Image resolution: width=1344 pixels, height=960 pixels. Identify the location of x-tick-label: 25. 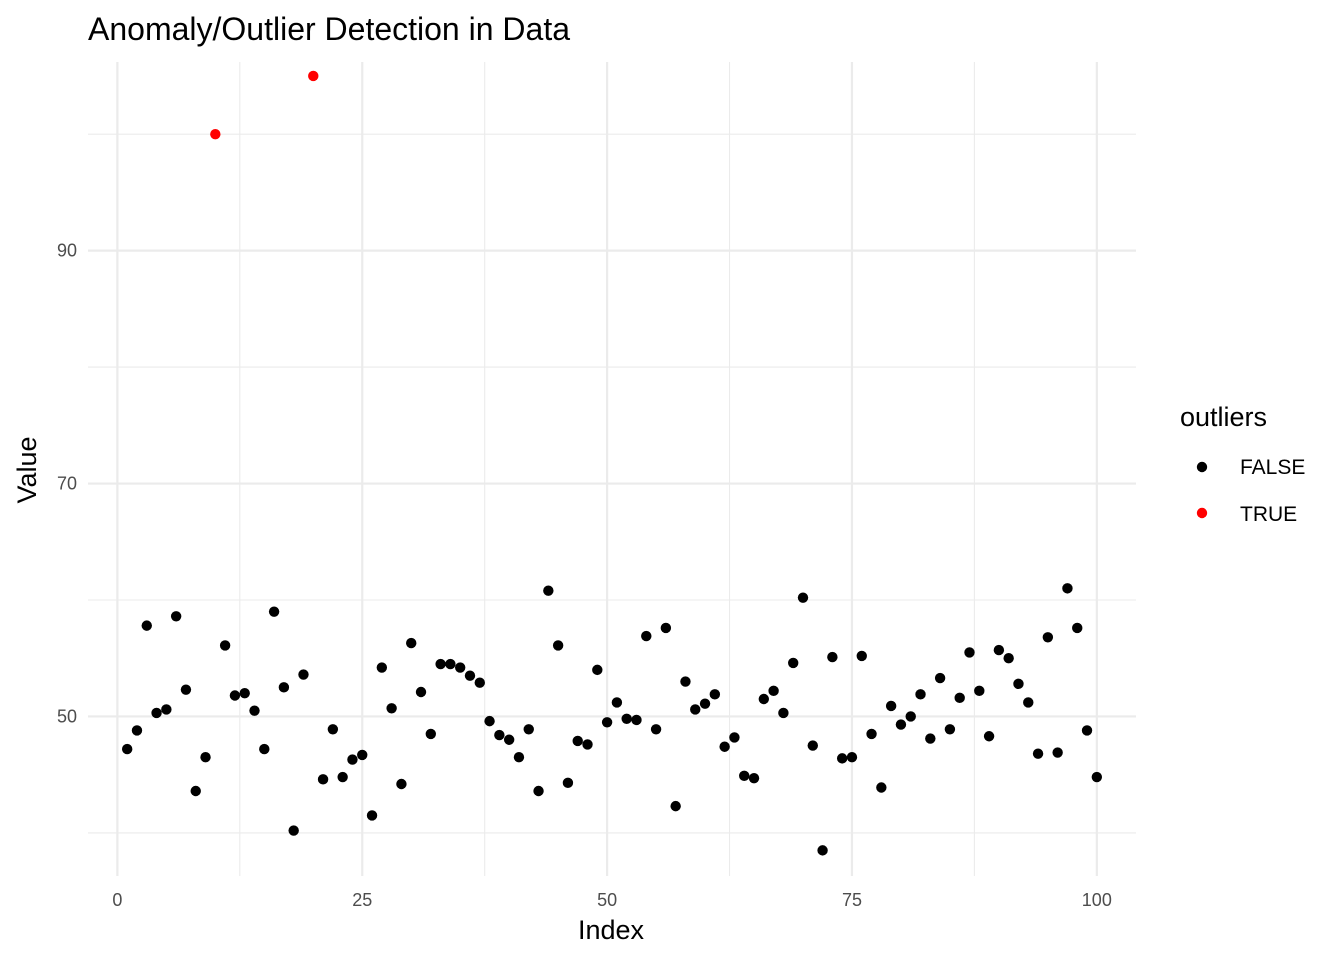
(362, 900).